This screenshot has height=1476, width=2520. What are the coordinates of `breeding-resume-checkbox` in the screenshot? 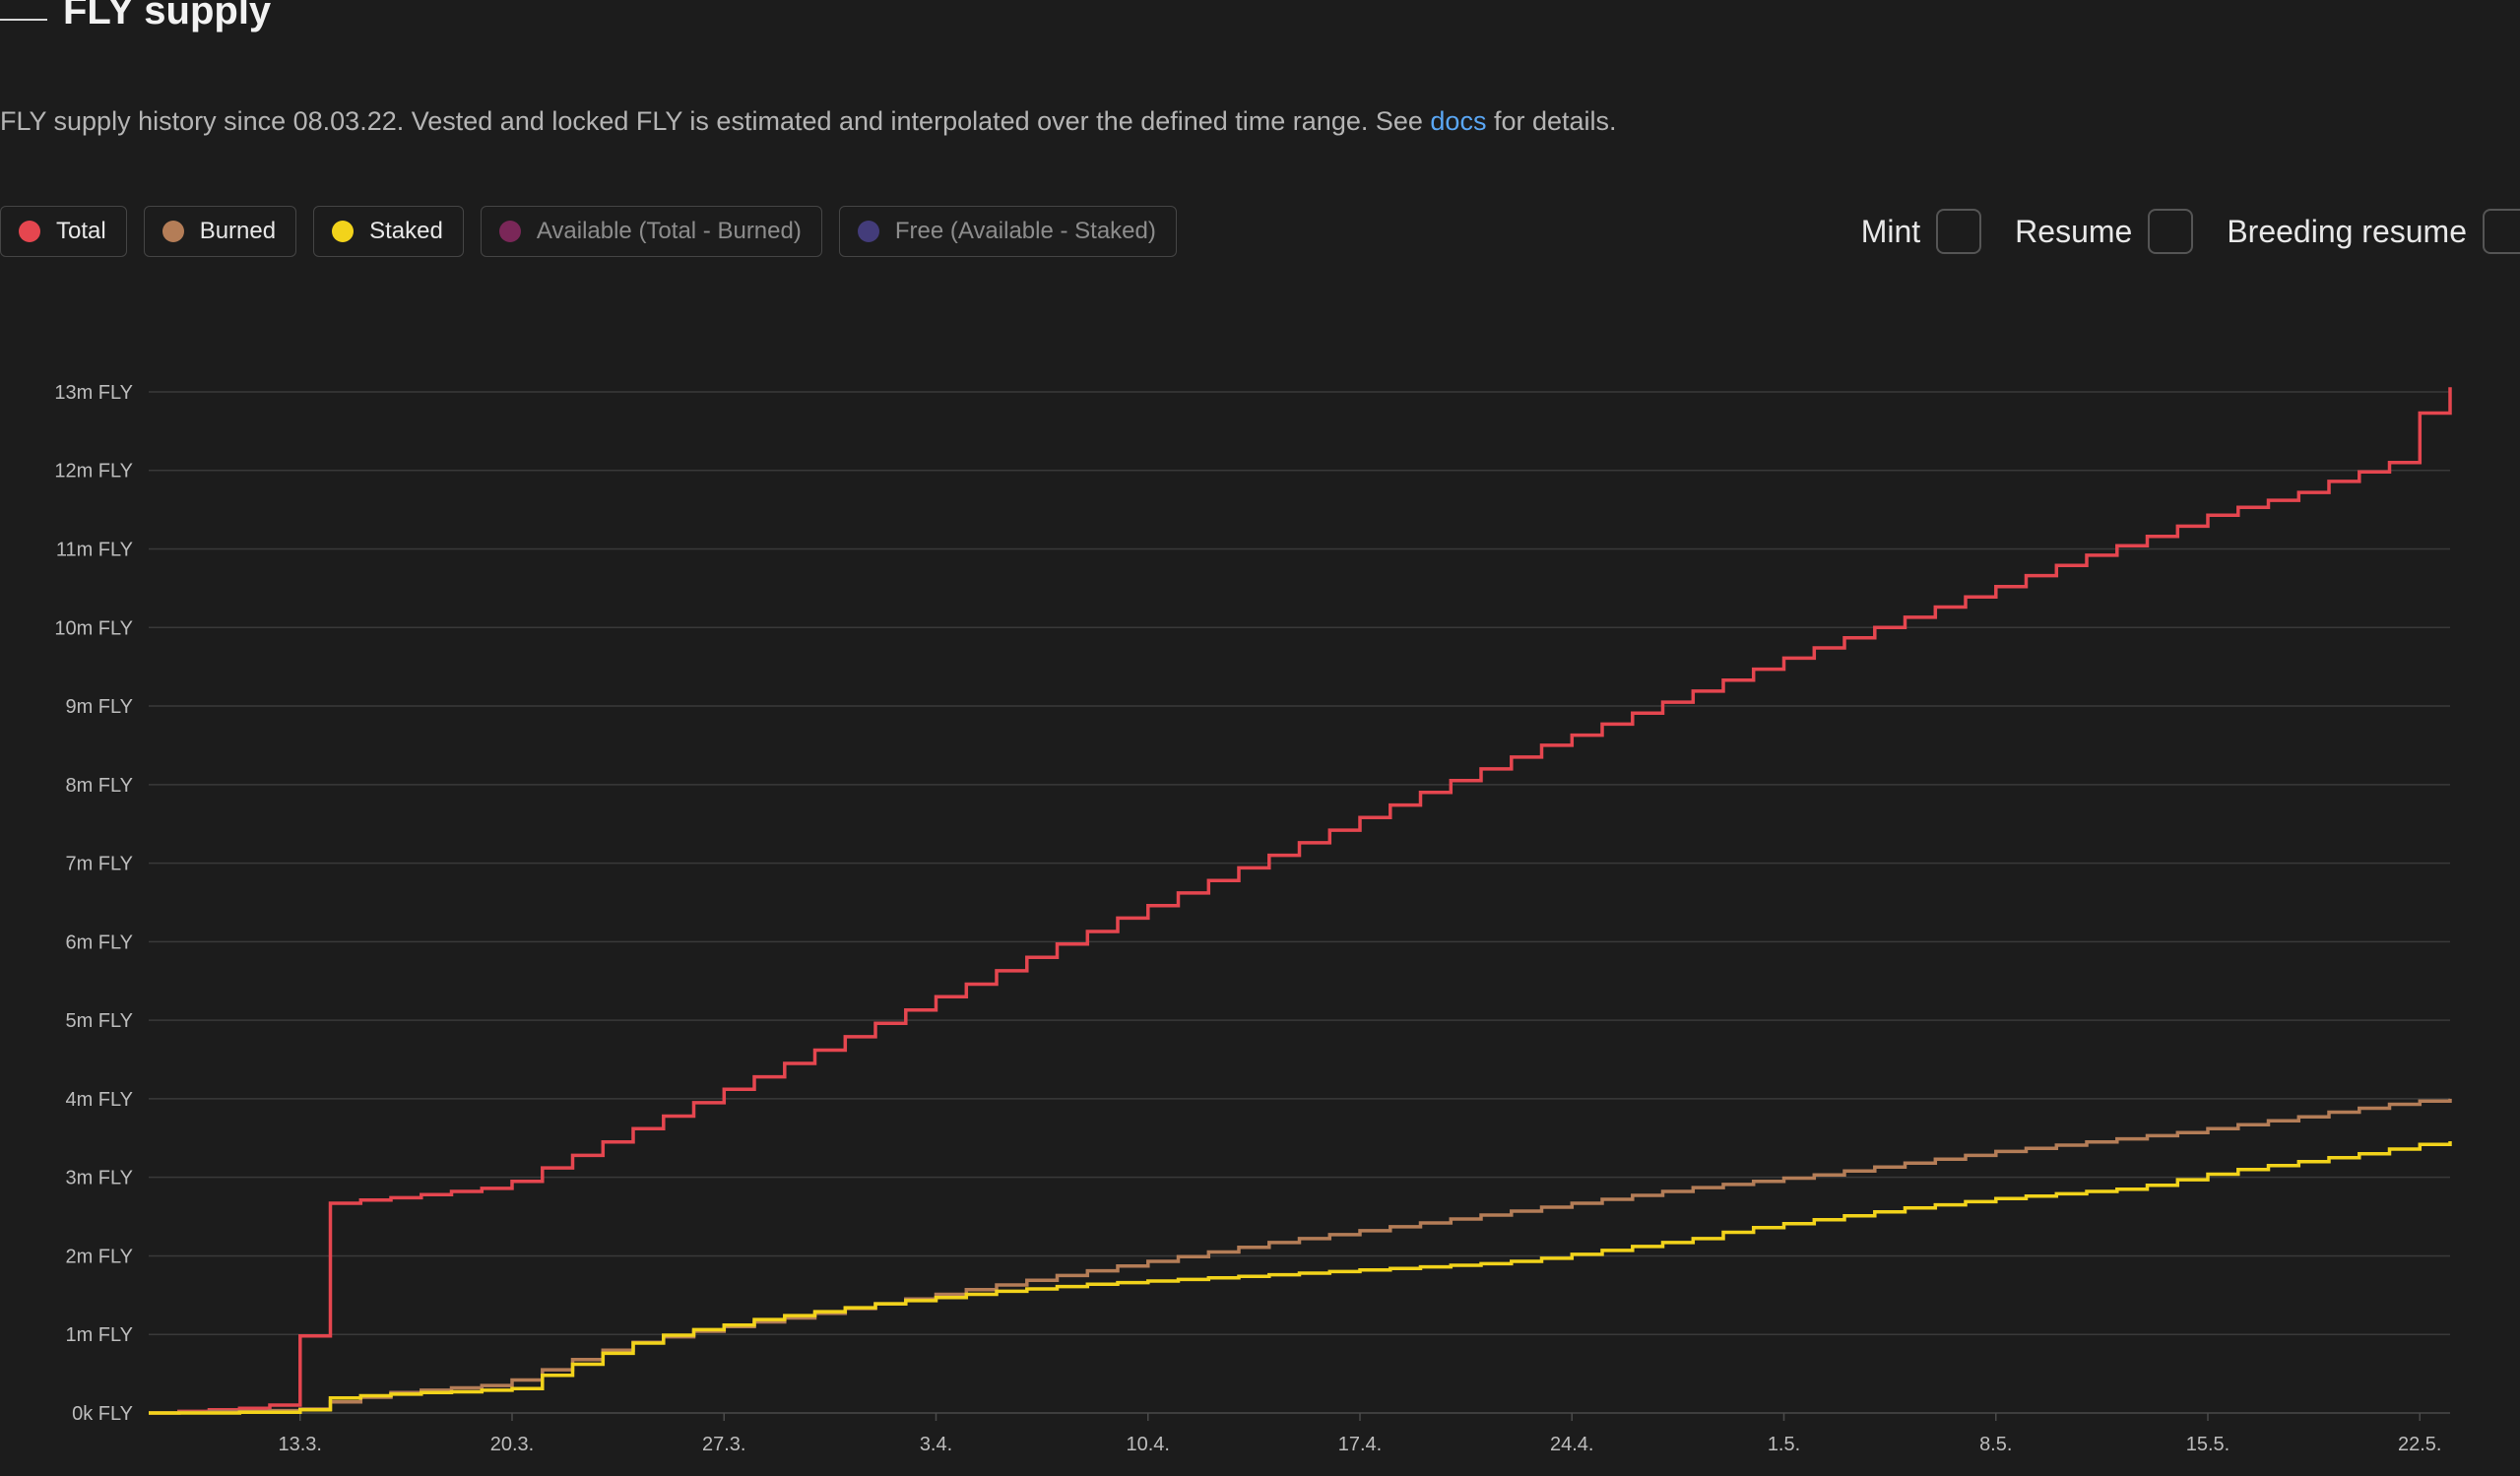 It's located at (2501, 231).